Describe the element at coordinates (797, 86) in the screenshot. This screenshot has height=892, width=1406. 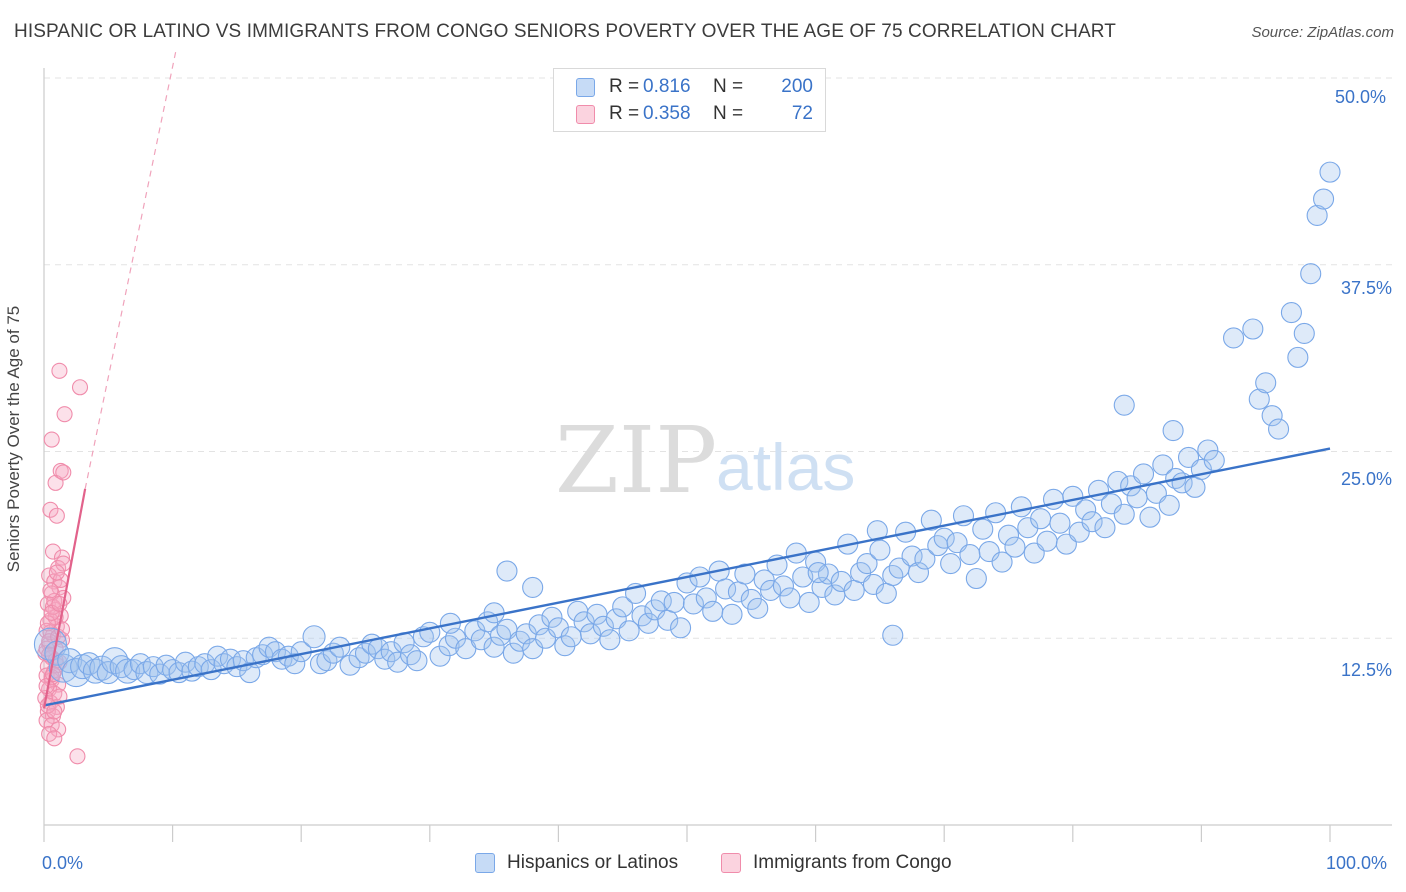
I see `legend-n-value: 200` at that location.